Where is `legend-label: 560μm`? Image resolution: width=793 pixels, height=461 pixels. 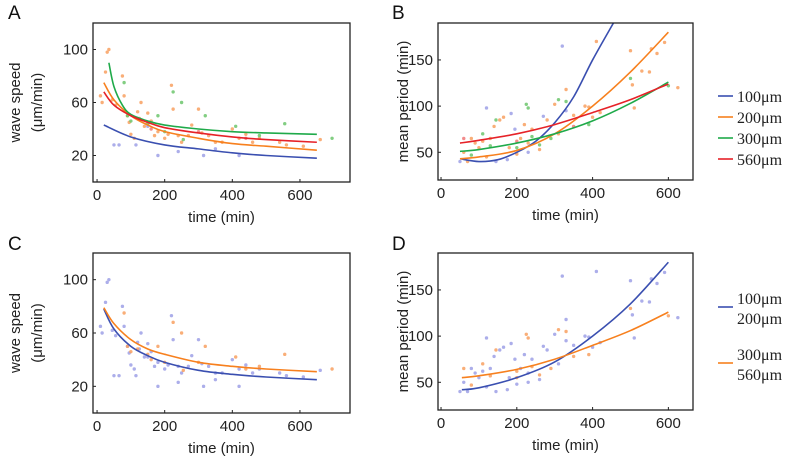
legend-label: 560μm is located at coordinates (760, 375).